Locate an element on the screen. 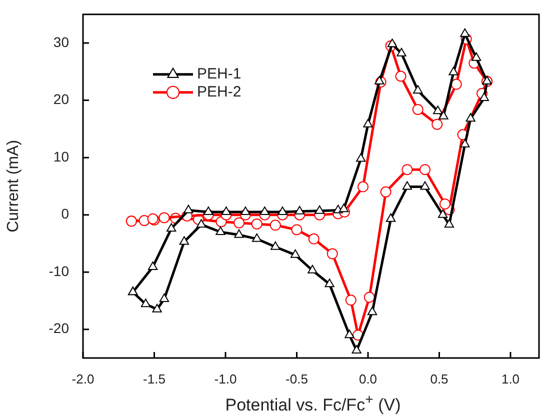  y-tick-label: -10 is located at coordinates (59, 270).